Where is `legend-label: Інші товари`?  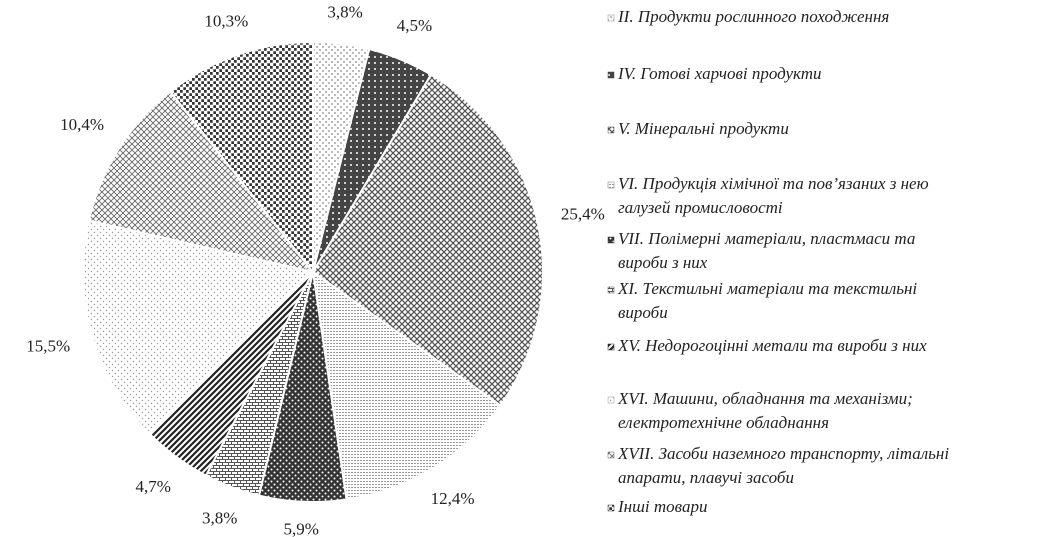
legend-label: Інші товари is located at coordinates (662, 506).